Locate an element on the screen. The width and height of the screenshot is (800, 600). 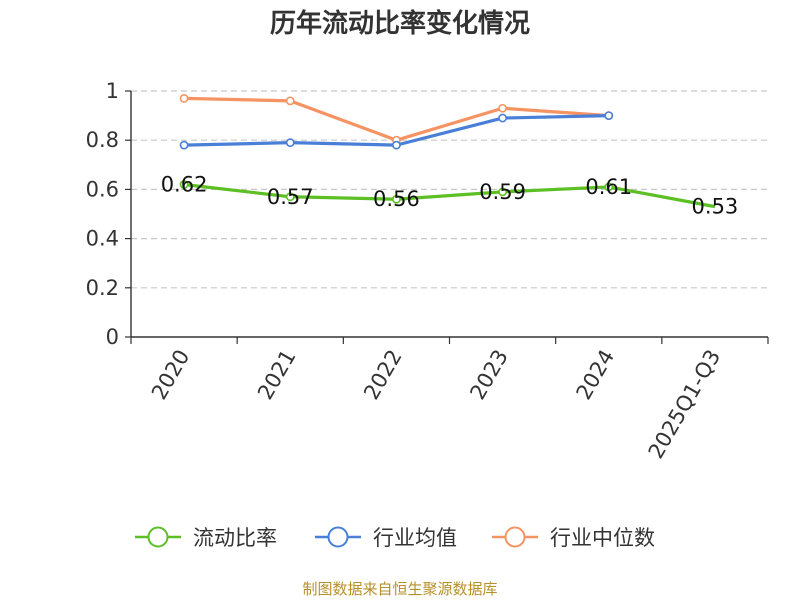
x-tick-label: 2020 is located at coordinates (171, 375).